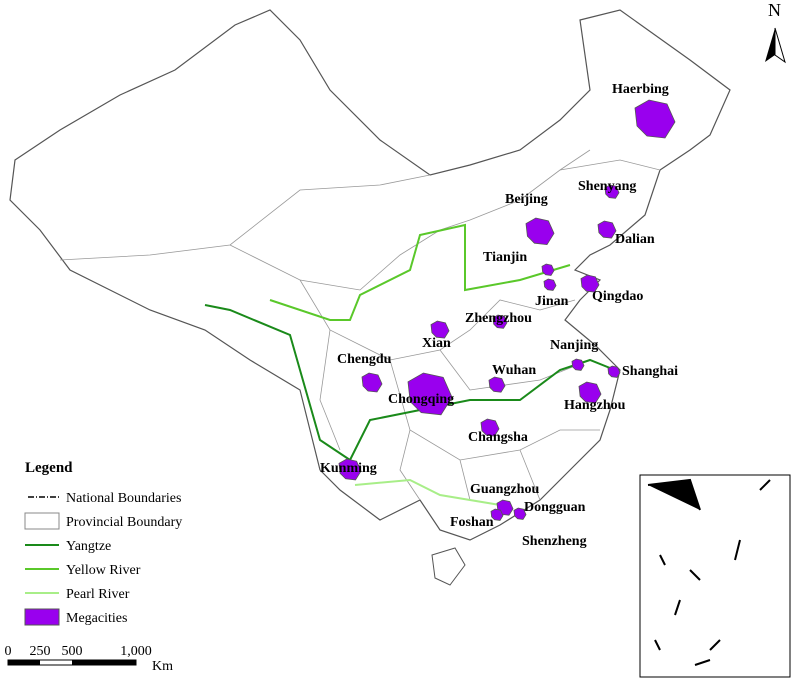 The width and height of the screenshot is (796, 682). What do you see at coordinates (504, 489) in the screenshot?
I see `city-label: Guangzhou` at bounding box center [504, 489].